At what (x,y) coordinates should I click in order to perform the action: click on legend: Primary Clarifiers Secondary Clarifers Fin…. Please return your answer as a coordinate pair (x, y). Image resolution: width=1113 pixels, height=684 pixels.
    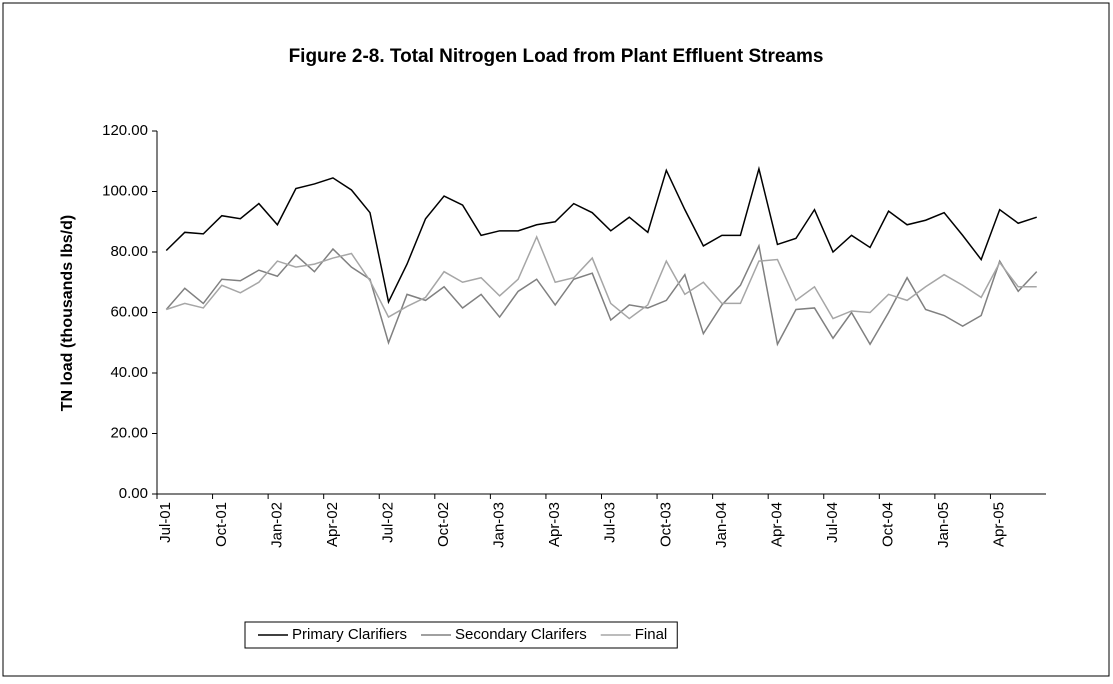
    Looking at the image, I should click on (461, 635).